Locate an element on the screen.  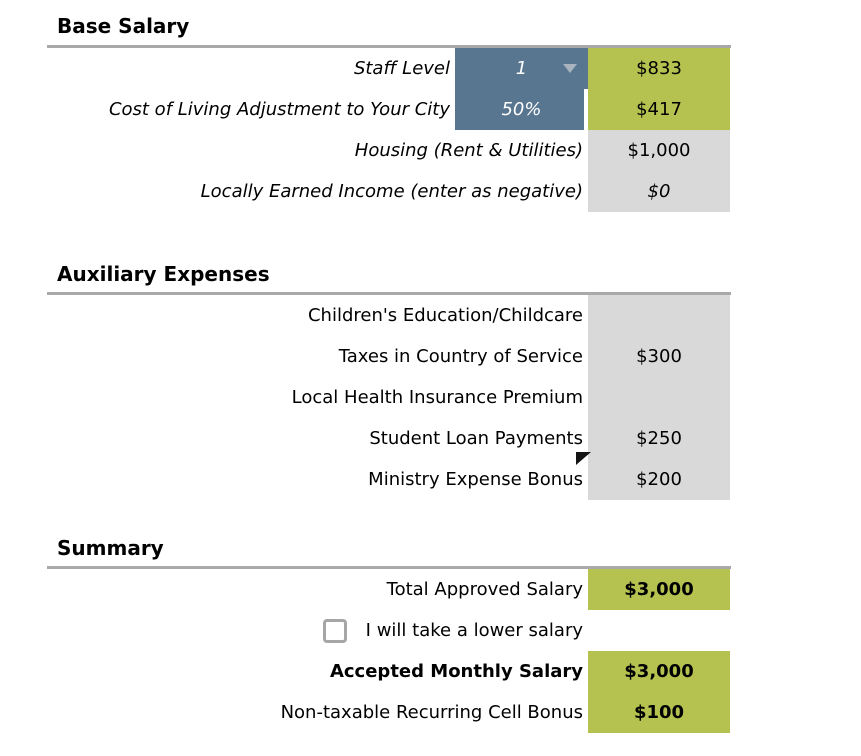
local-income-amount-cell: $0 is located at coordinates (659, 191).